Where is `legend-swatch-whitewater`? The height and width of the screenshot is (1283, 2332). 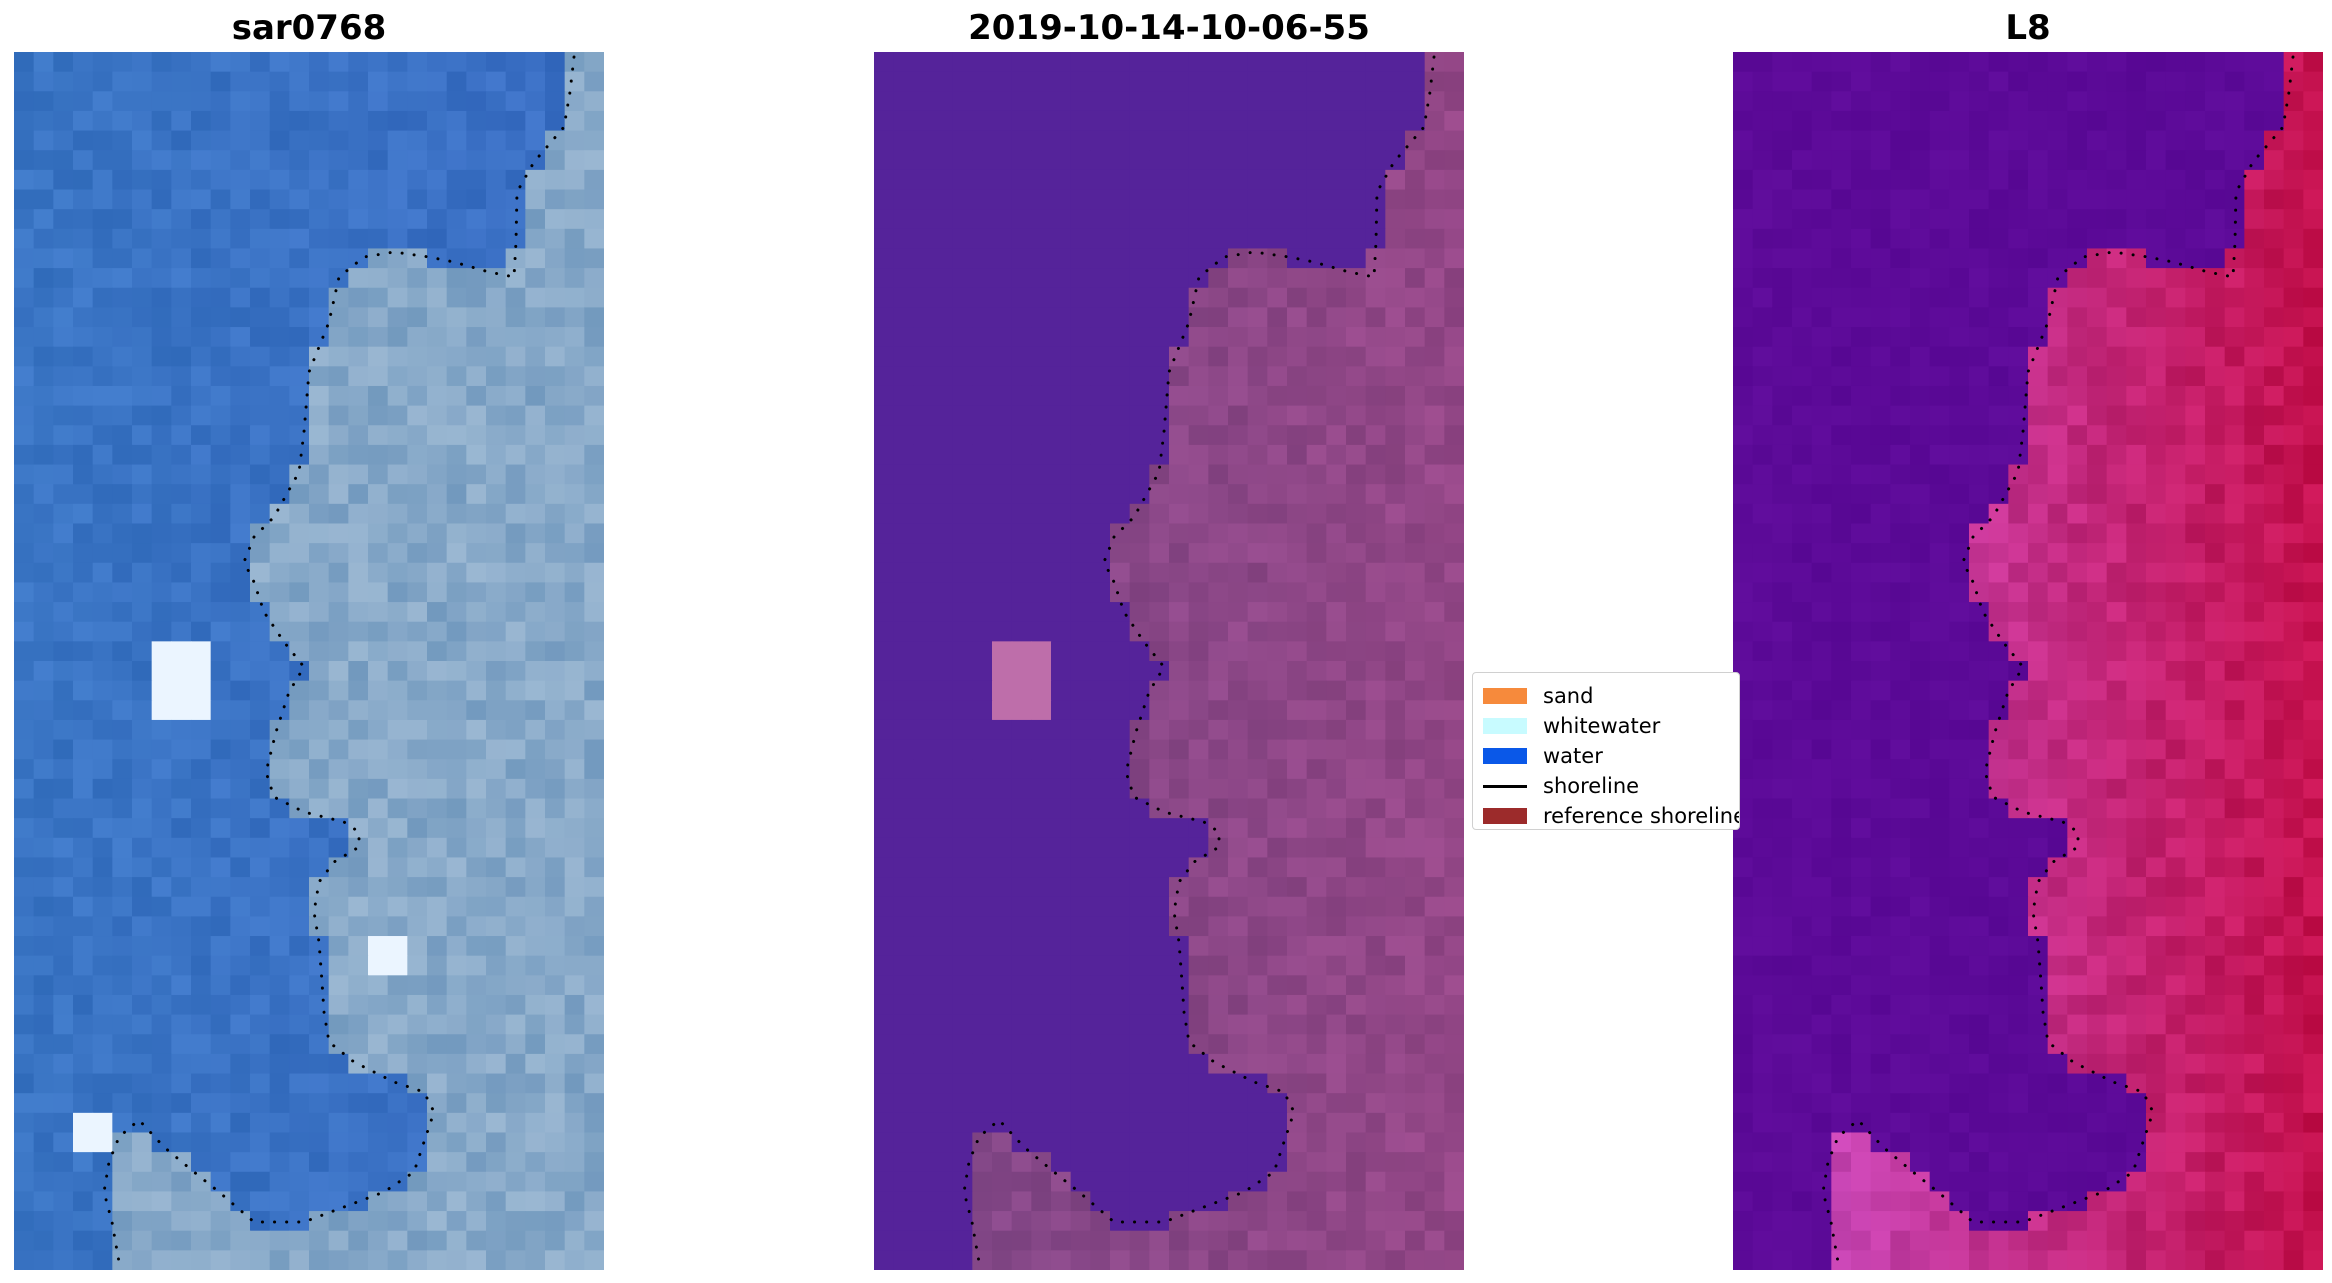 legend-swatch-whitewater is located at coordinates (1505, 726).